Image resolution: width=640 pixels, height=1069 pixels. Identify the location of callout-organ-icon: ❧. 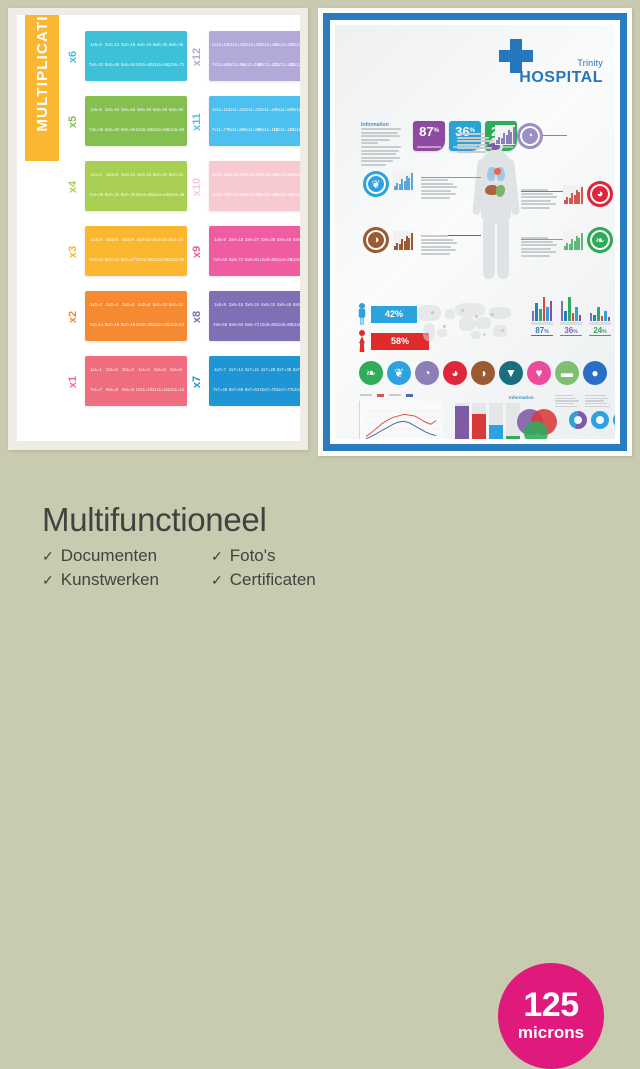
(600, 240).